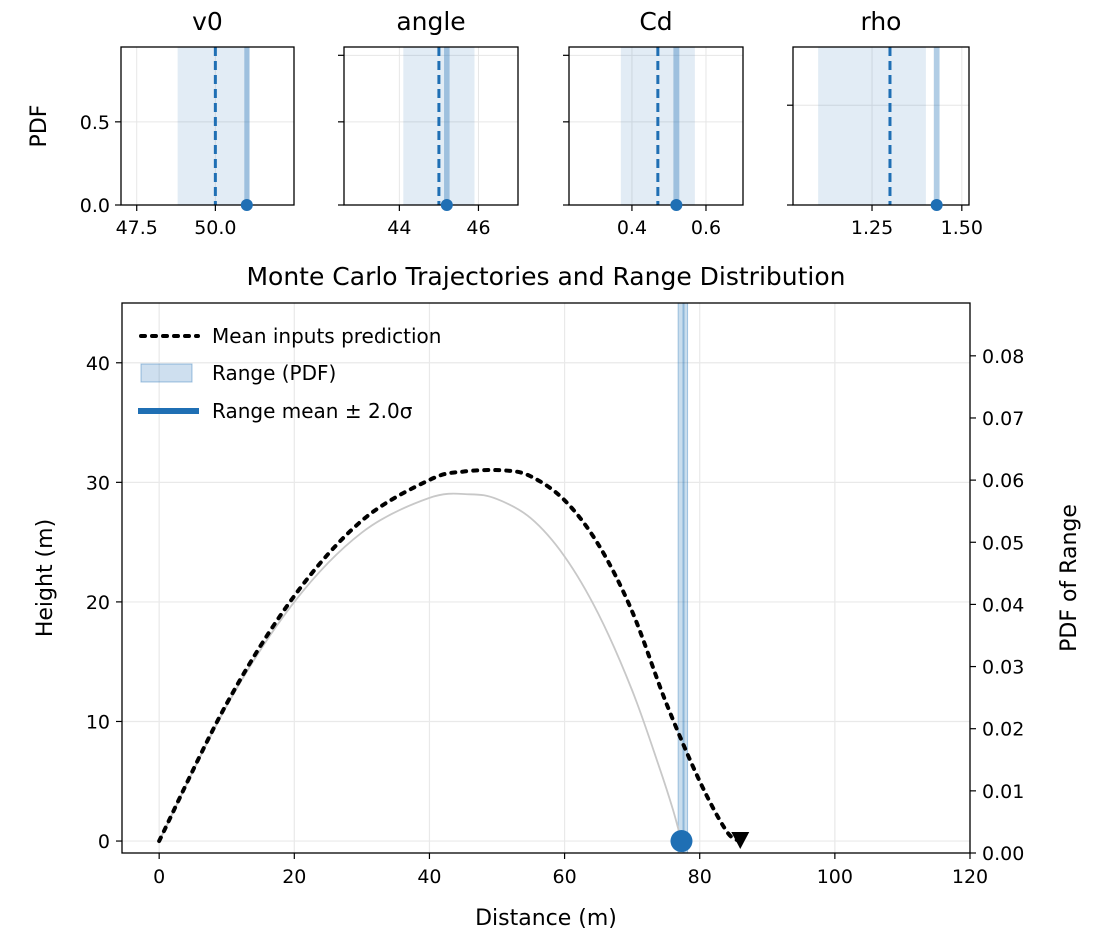 This screenshot has height=931, width=1099. What do you see at coordinates (710, 841) in the screenshot?
I see `main-chart-markers` at bounding box center [710, 841].